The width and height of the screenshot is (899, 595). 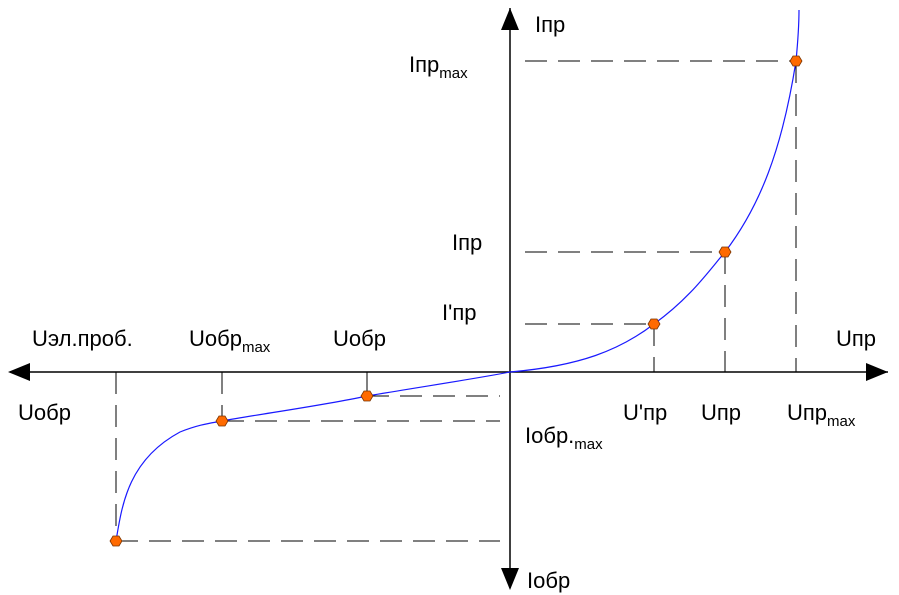 I want to click on label-u-pr: Uпр, so click(x=721, y=412).